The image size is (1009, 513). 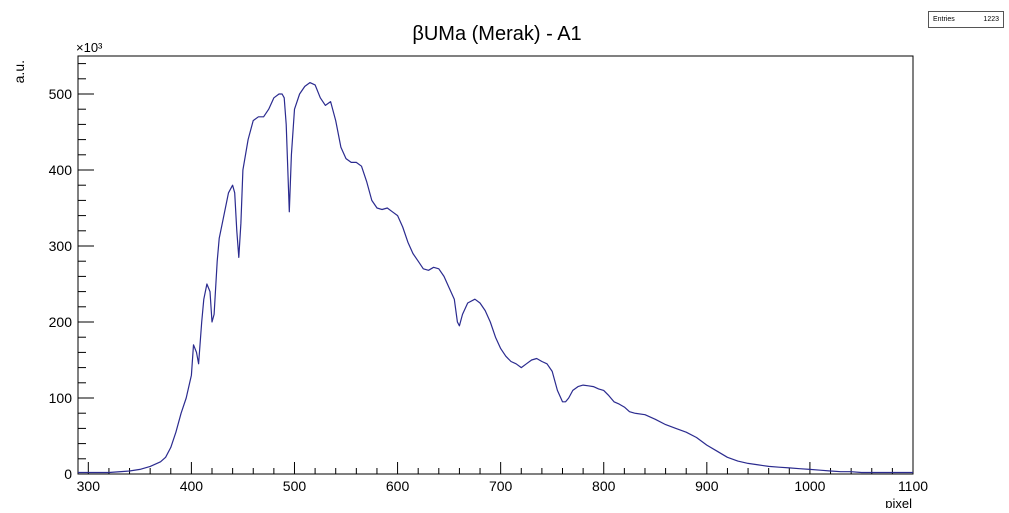 What do you see at coordinates (501, 486) in the screenshot?
I see `x-tick-label: 700` at bounding box center [501, 486].